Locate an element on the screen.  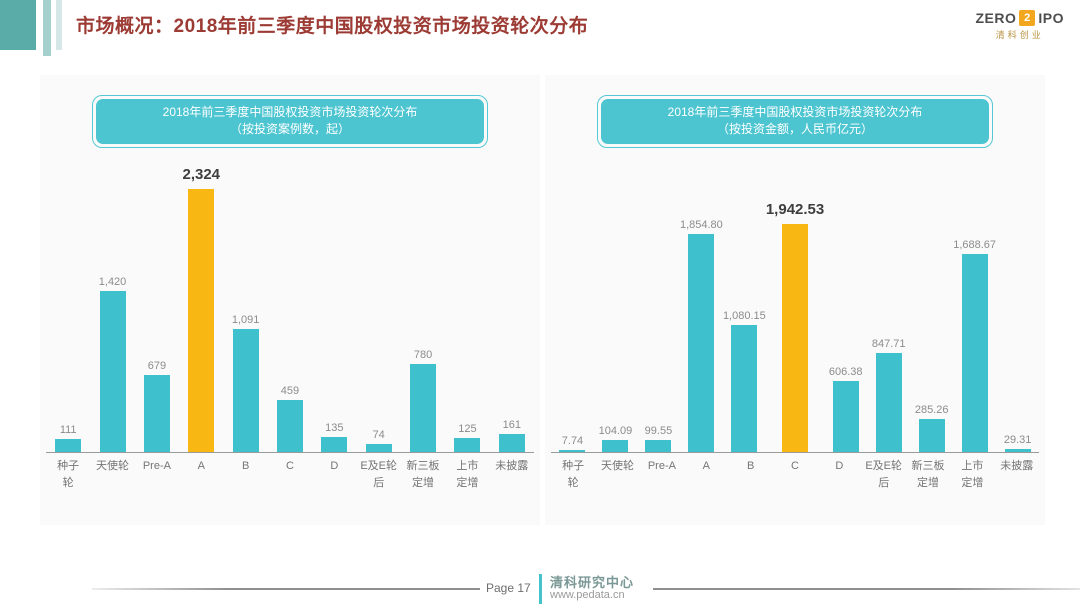
footer-website: www.pedata.cn is located at coordinates (587, 595).